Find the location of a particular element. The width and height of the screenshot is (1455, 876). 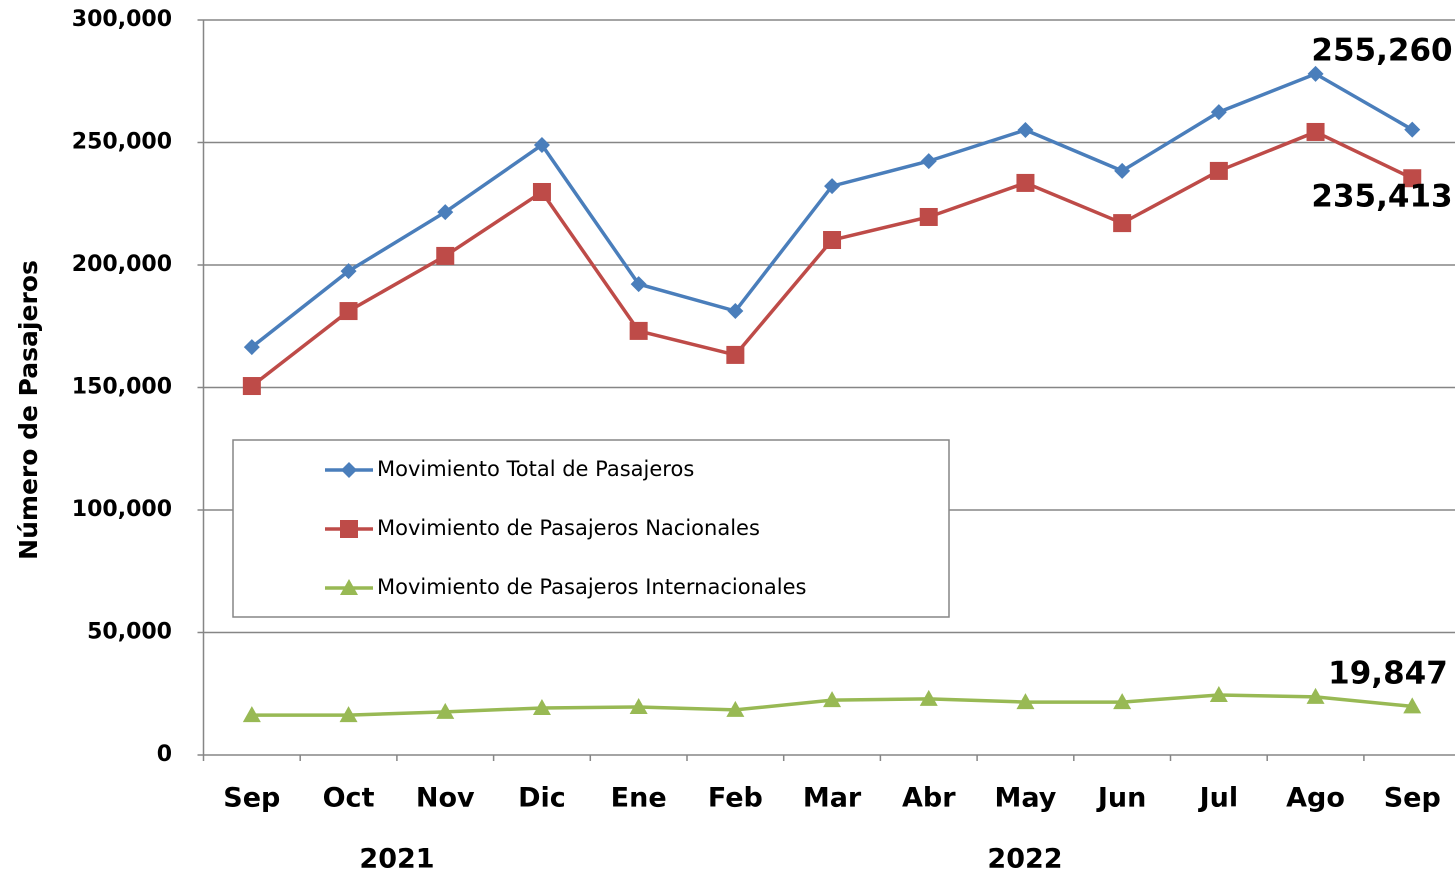

y-tick-label: 150,000 is located at coordinates (122, 387).